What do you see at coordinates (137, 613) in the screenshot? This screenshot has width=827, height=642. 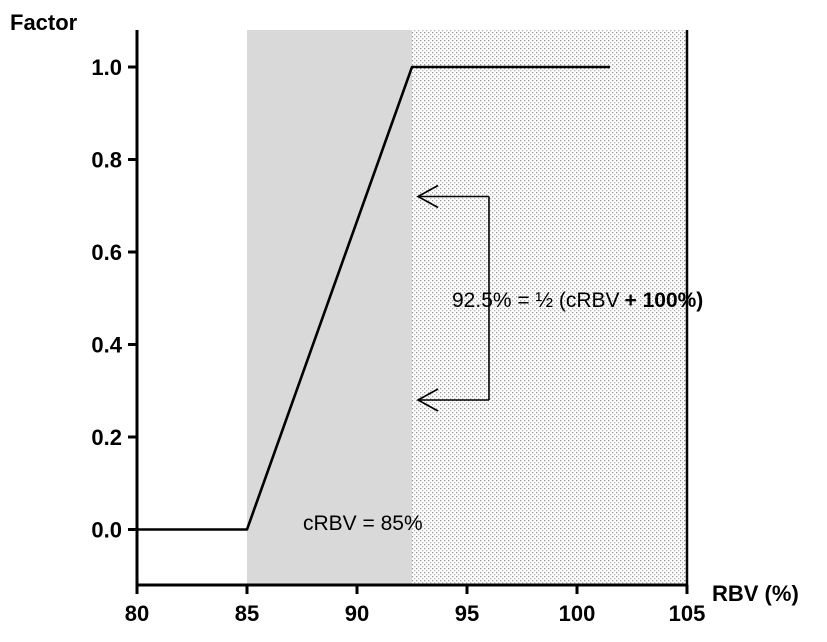 I see `x-tick-label: 80` at bounding box center [137, 613].